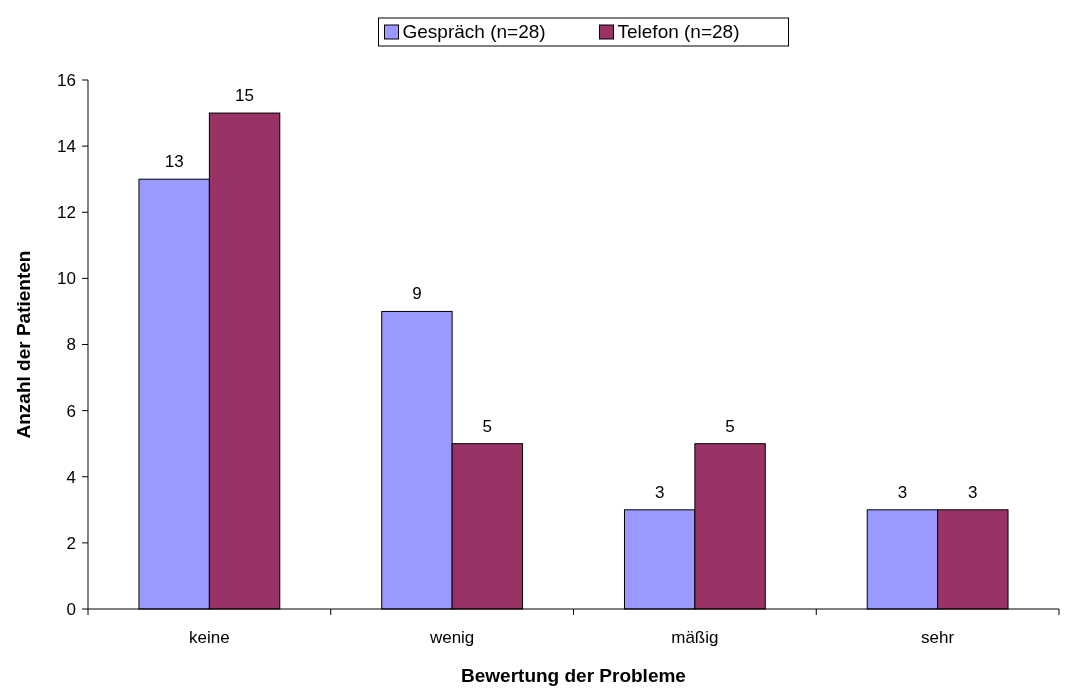 The height and width of the screenshot is (699, 1067). What do you see at coordinates (573, 675) in the screenshot?
I see `x-axis-title: Bewertung der Probleme` at bounding box center [573, 675].